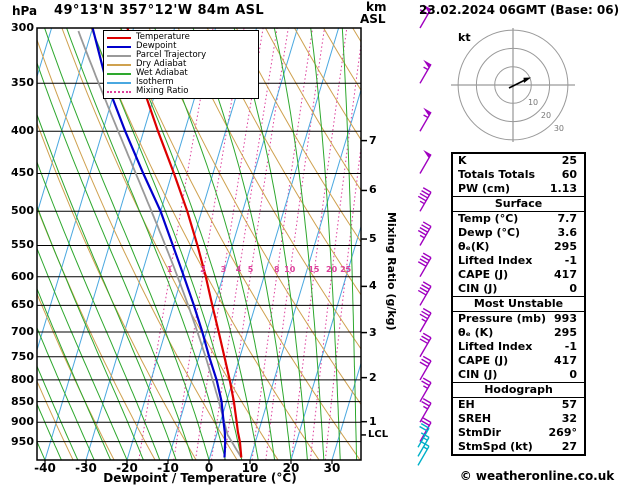 This screenshot has height=486, width=629. What do you see at coordinates (22, 305) in the screenshot?
I see `pressure-tick-label: 650` at bounding box center [22, 305].